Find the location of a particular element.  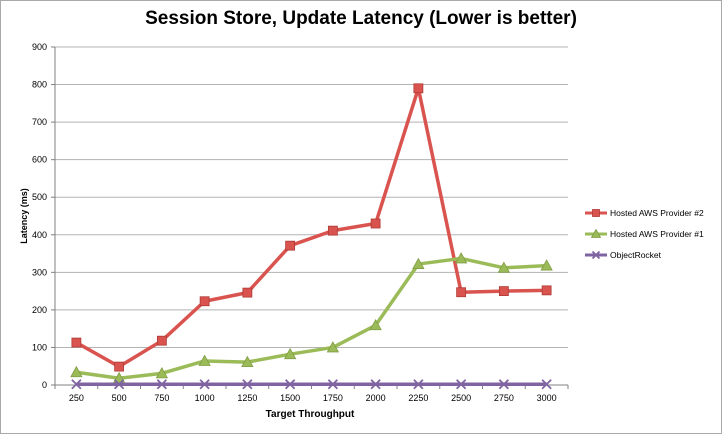

x-tick-label: 2750 is located at coordinates (504, 398).